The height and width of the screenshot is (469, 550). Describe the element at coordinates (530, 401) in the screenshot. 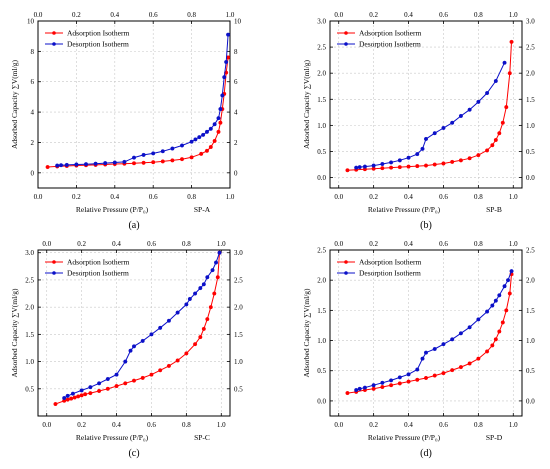

I see `y-tick-label-right: 0.0` at that location.